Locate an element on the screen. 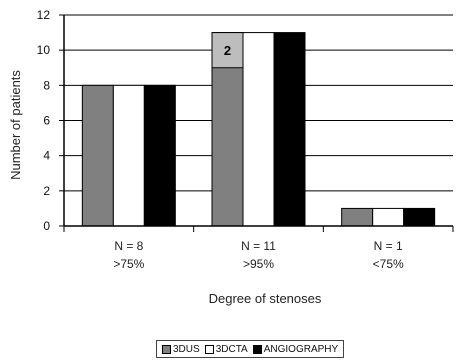  x-axis-title: Degree of stenoses is located at coordinates (265, 298).